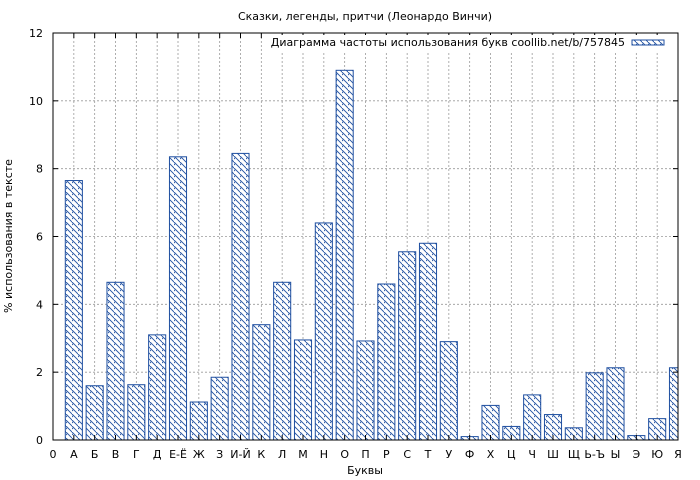 The width and height of the screenshot is (700, 480). What do you see at coordinates (678, 454) in the screenshot?
I see `x-tick-label: Я` at bounding box center [678, 454].